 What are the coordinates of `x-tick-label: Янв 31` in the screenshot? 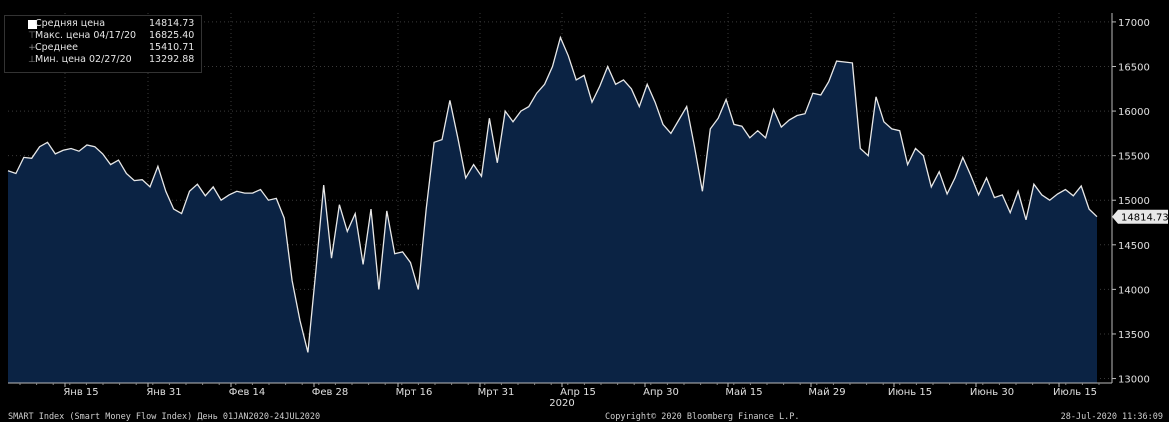 It's located at (163, 392).